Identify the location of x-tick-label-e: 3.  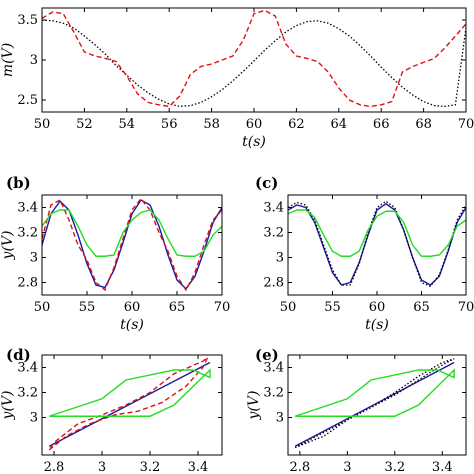
(347, 467).